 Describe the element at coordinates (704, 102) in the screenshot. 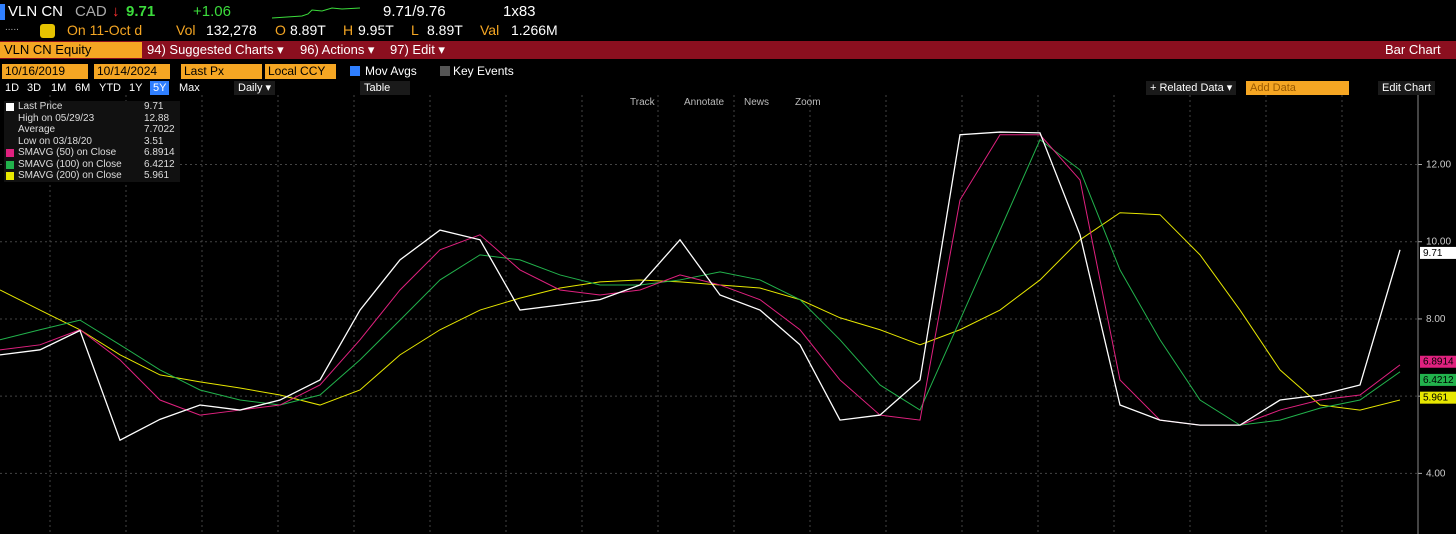

I see `chart-tool: Annotate` at that location.